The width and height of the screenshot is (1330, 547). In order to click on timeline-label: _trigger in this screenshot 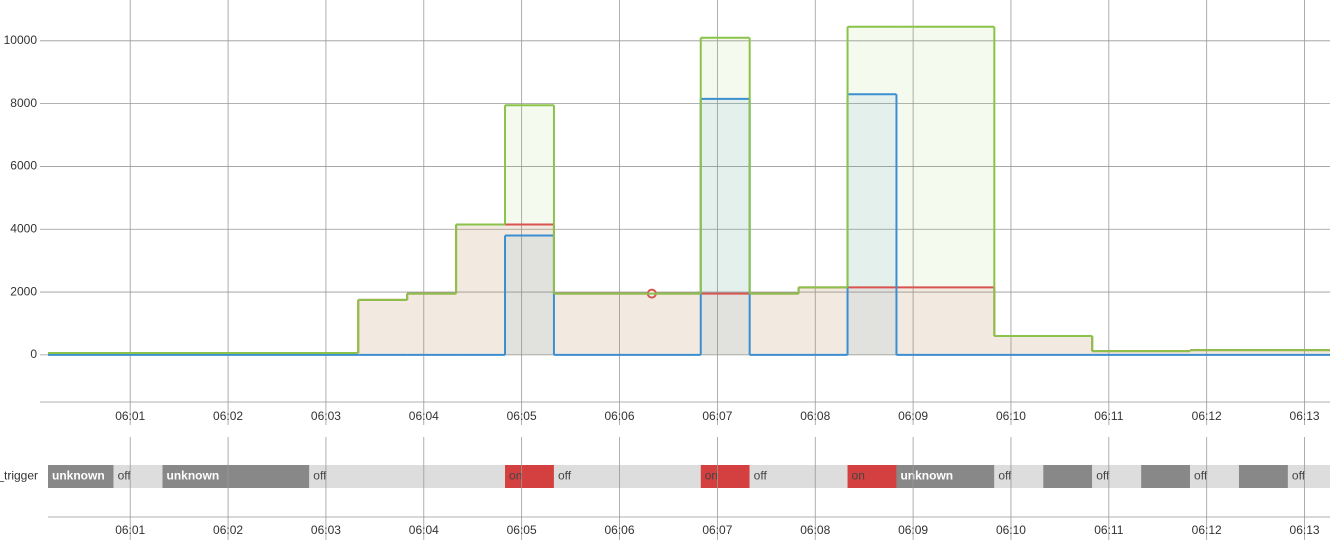, I will do `click(19, 476)`.